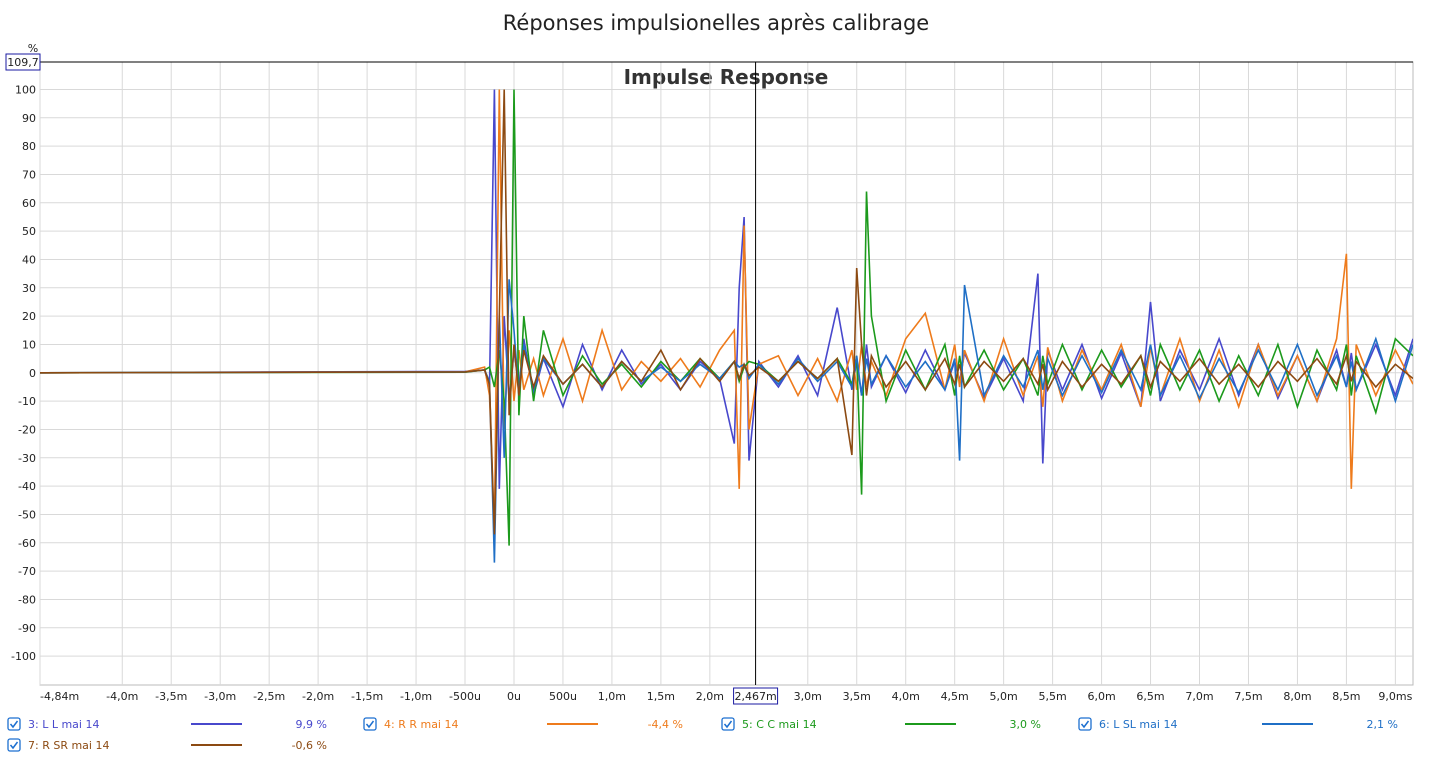  What do you see at coordinates (27, 486) in the screenshot?
I see `y-tick-label: -40` at bounding box center [27, 486].